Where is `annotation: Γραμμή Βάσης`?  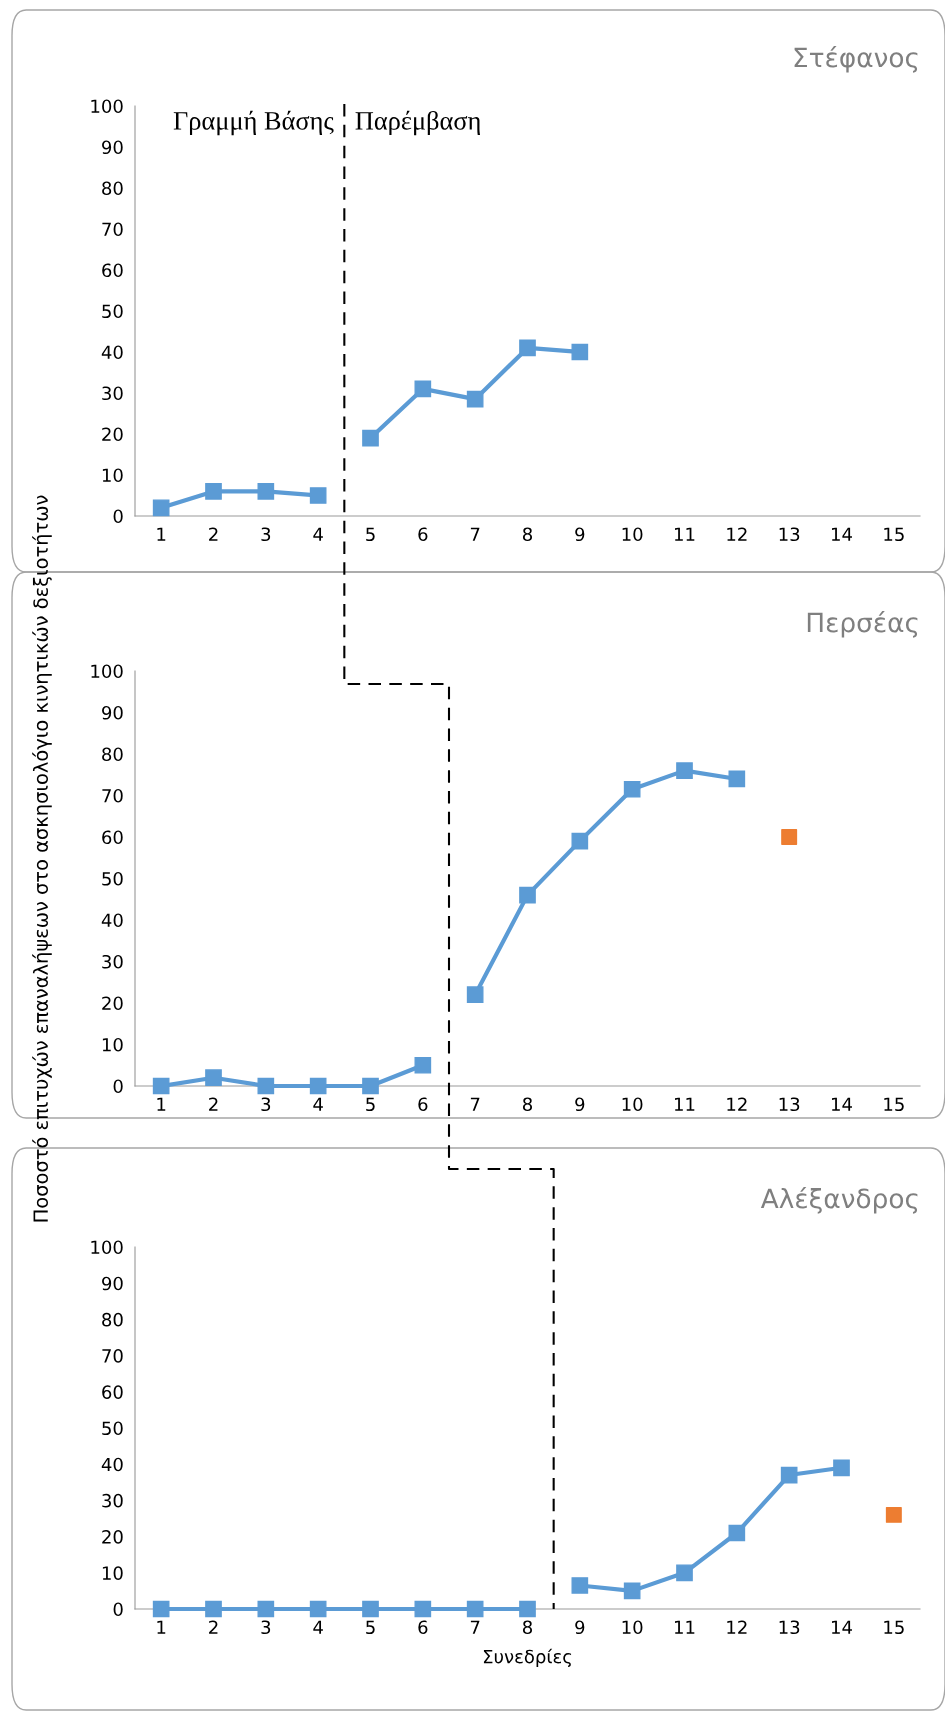
annotation: Γραμμή Βάσης is located at coordinates (253, 123).